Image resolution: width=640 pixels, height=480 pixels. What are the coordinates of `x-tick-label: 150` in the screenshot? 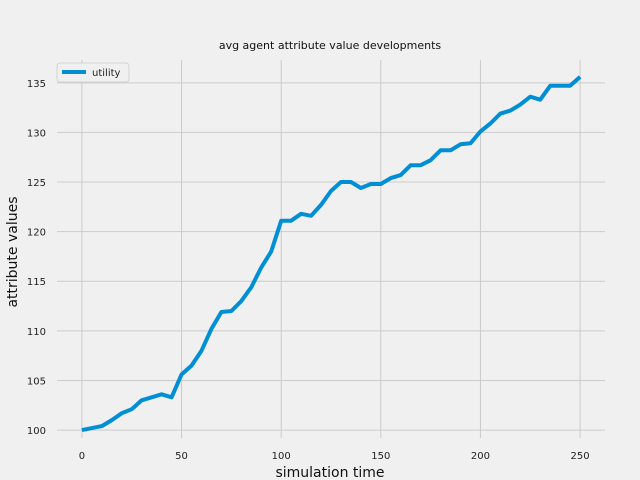 It's located at (380, 456).